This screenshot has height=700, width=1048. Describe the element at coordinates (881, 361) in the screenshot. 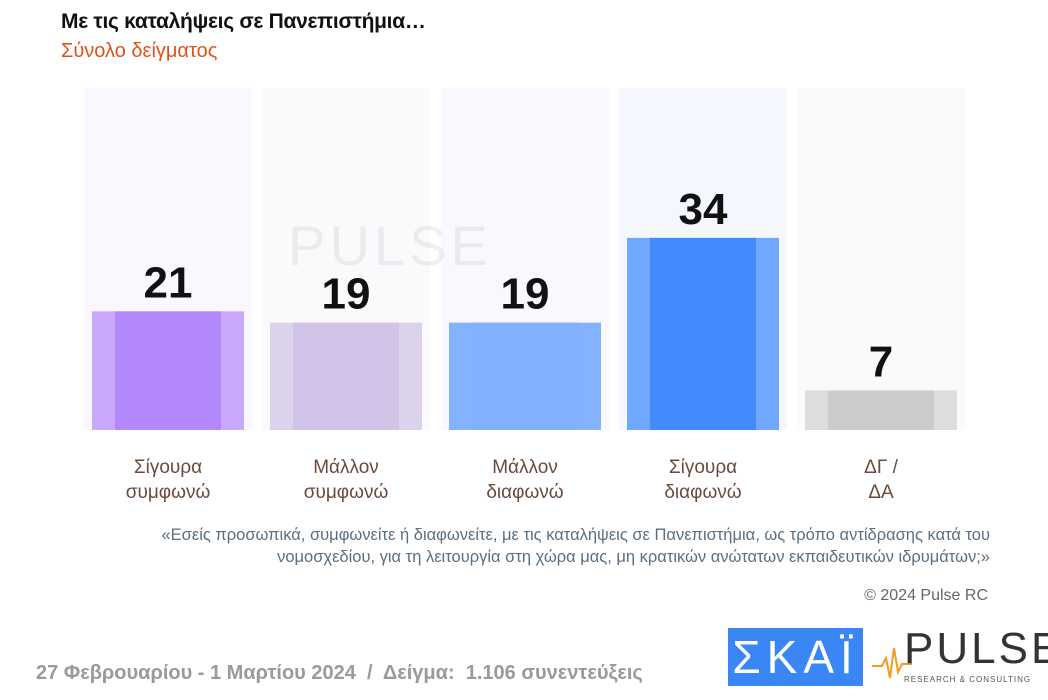

I see `data-label: 7` at that location.